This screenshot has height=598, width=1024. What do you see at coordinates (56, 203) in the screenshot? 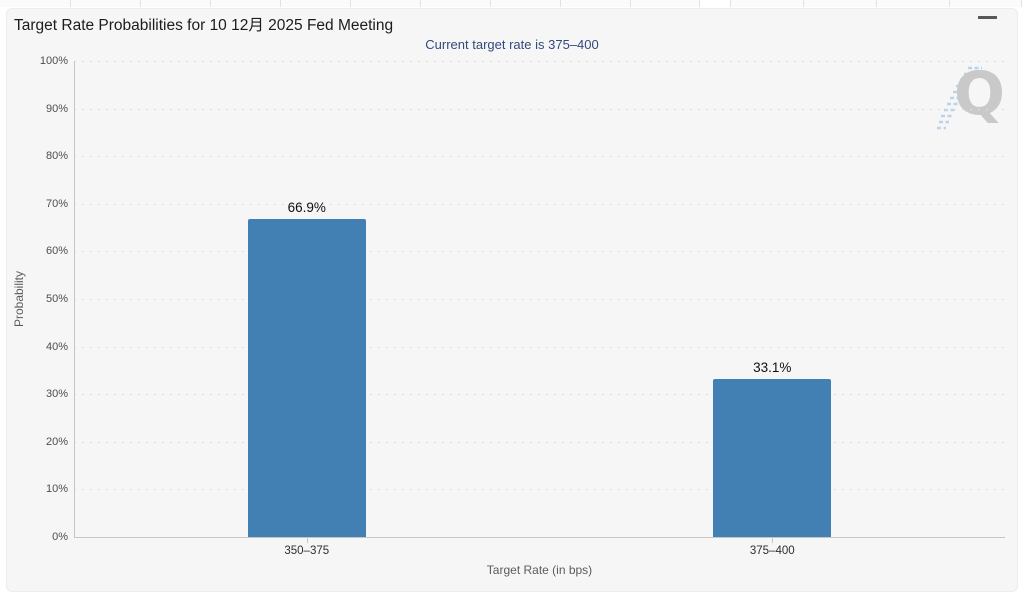
I see `y-tick-label: 70%` at bounding box center [56, 203].